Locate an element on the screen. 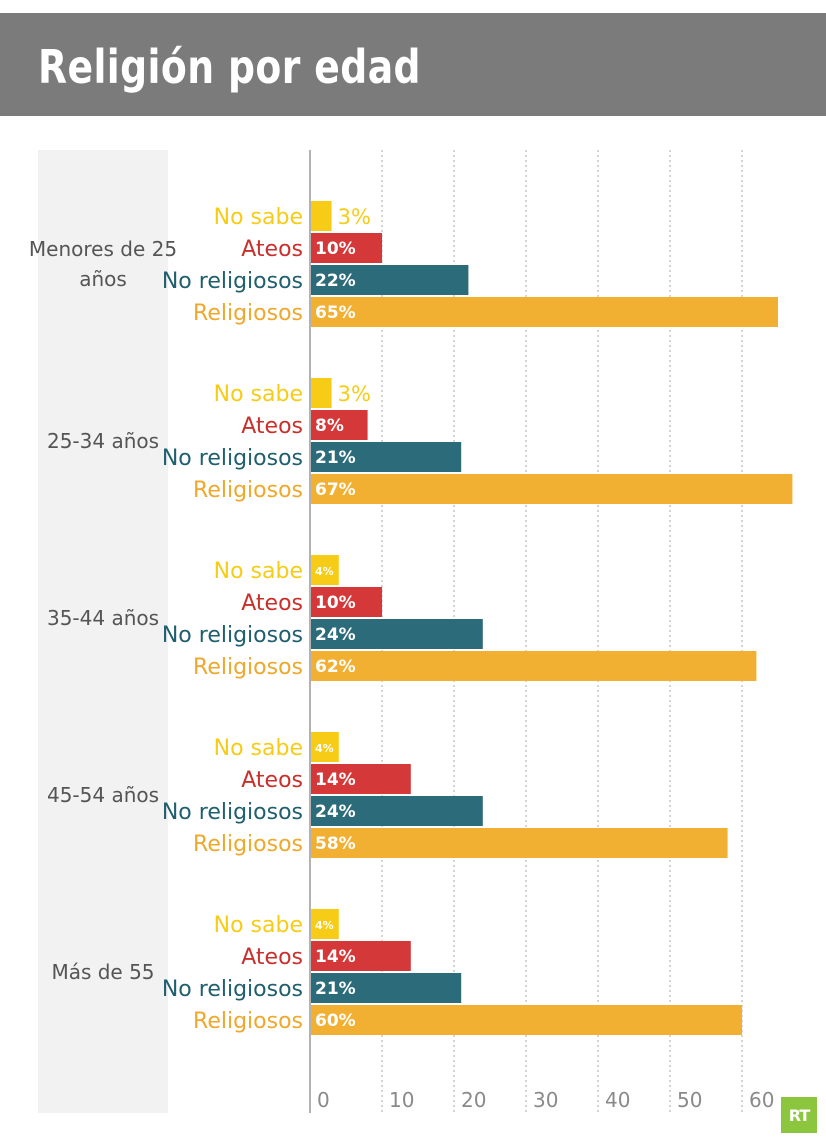 The image size is (826, 1143). value-label: 58% is located at coordinates (335, 844).